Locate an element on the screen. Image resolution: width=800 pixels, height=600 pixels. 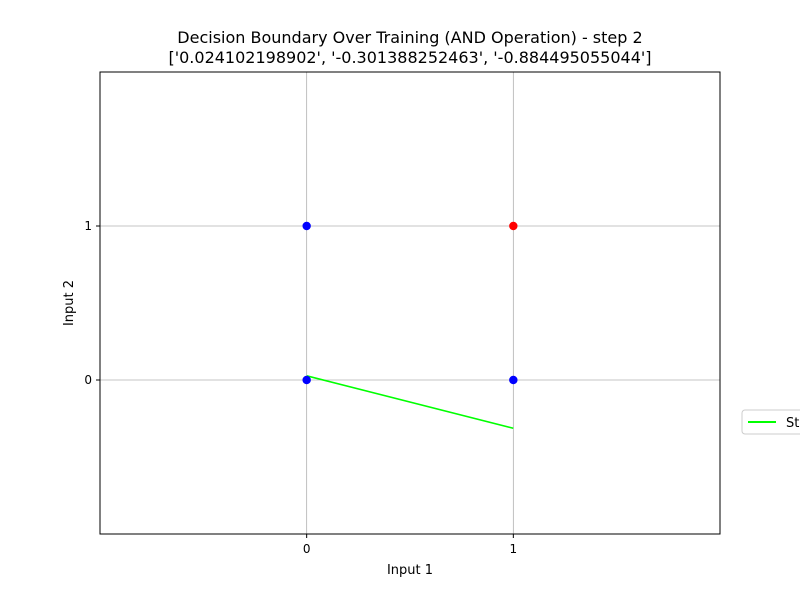
x-axis-label: Input 1 is located at coordinates (410, 570).